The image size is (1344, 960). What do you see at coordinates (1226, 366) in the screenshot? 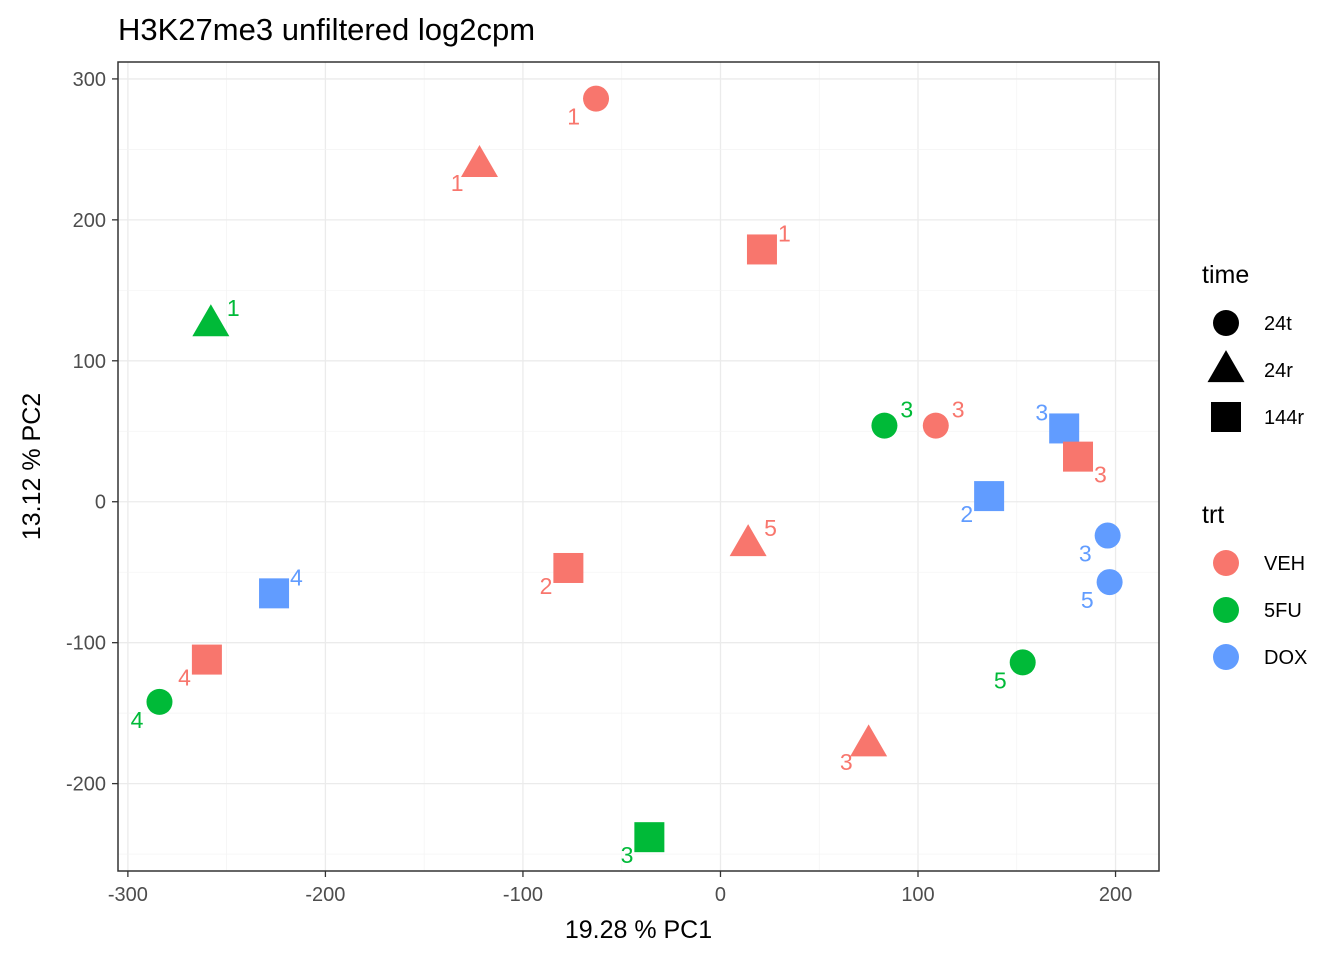
I see `legend-key-24r` at bounding box center [1226, 366].